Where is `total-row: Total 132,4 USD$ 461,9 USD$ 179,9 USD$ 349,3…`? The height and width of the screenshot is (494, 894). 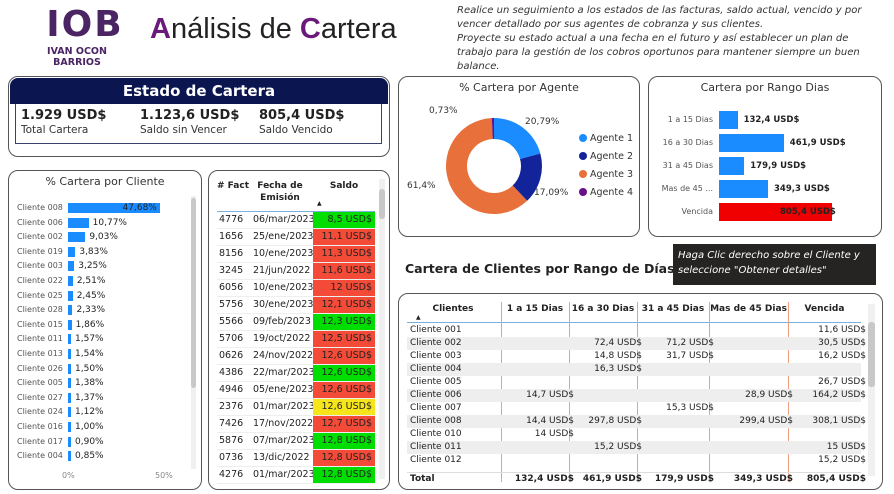 total-row: Total 132,4 USD$ 461,9 USD$ 179,9 USD$ 349,3… is located at coordinates (636, 478).